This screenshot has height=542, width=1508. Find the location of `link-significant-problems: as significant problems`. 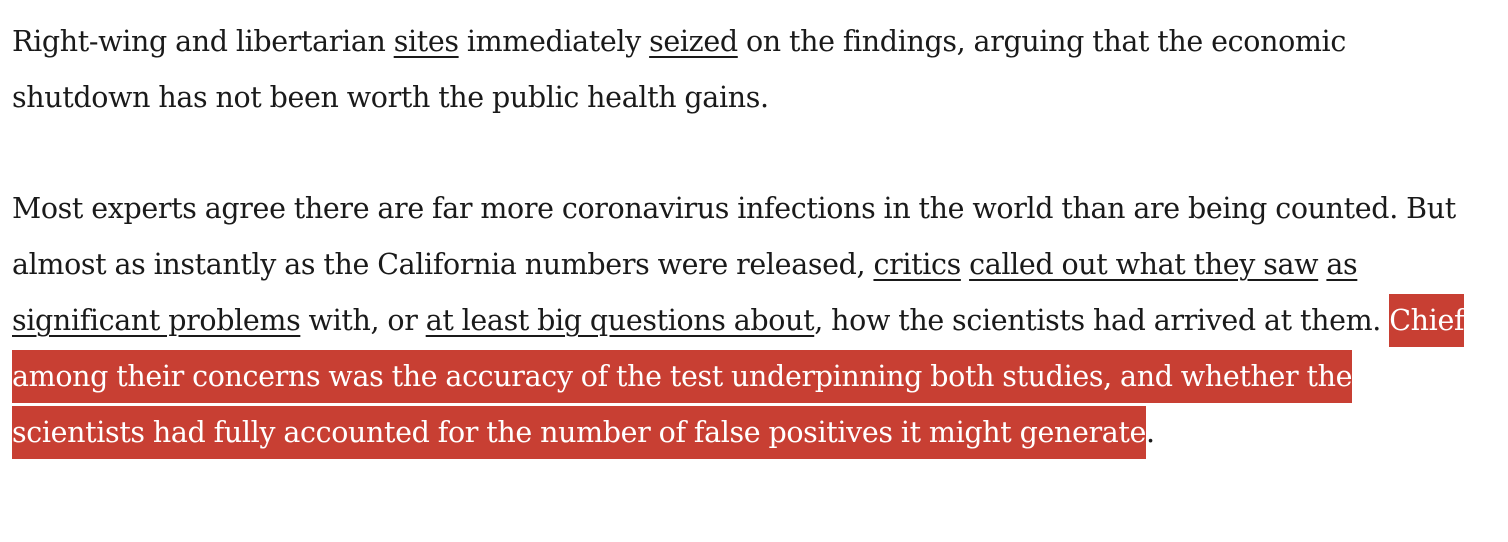

link-significant-problems: as significant problems is located at coordinates (685, 292).